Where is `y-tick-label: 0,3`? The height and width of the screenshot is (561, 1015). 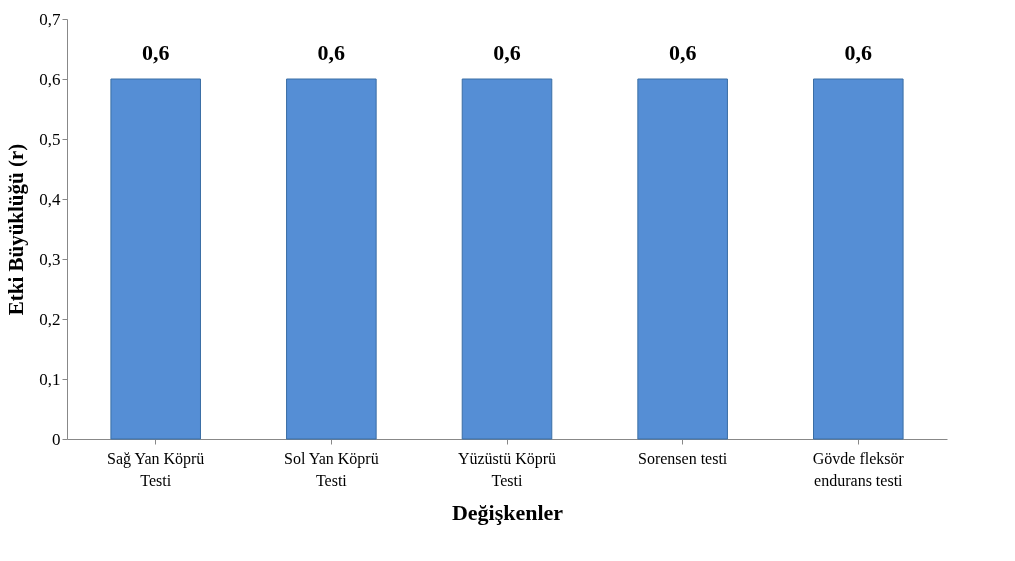
y-tick-label: 0,3 is located at coordinates (50, 259).